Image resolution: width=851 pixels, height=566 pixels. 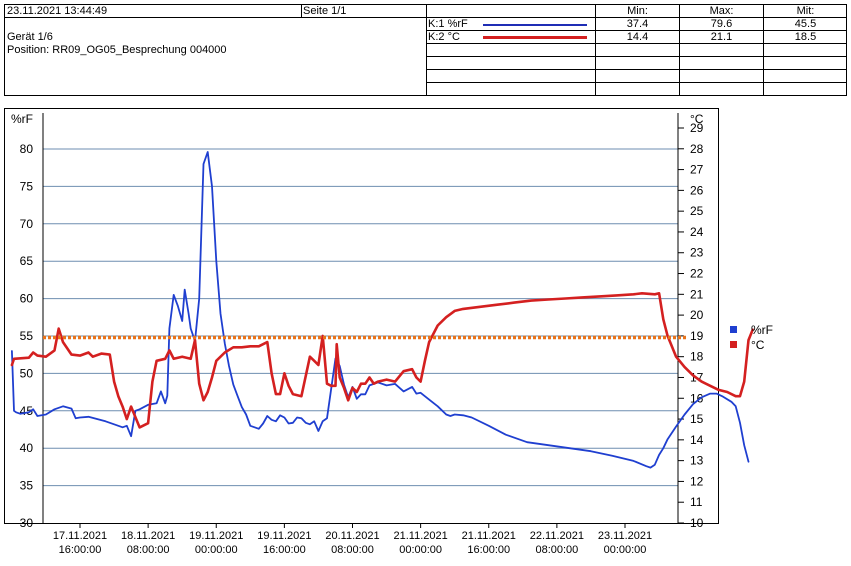 I want to click on page-number: Seite 1/1, so click(x=325, y=11).